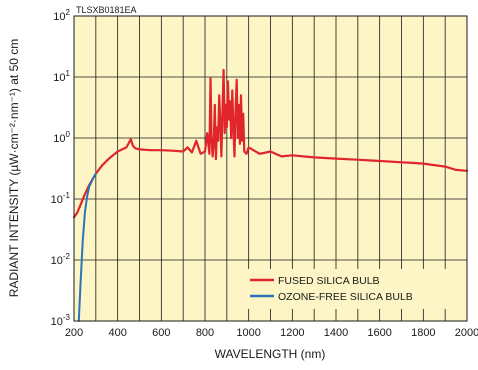 The width and height of the screenshot is (478, 370). What do you see at coordinates (61, 259) in the screenshot?
I see `y-tick-label: 10⁻²` at bounding box center [61, 259].